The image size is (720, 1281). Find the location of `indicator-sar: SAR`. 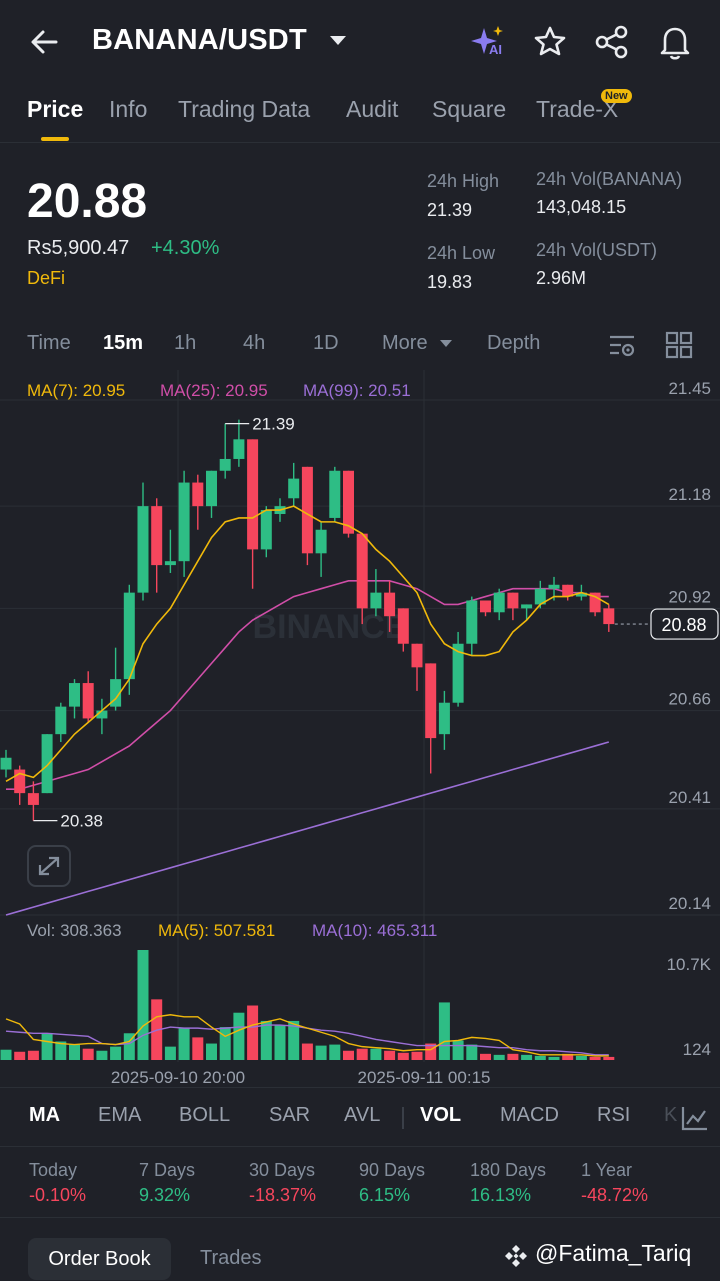

indicator-sar: SAR is located at coordinates (290, 1115).